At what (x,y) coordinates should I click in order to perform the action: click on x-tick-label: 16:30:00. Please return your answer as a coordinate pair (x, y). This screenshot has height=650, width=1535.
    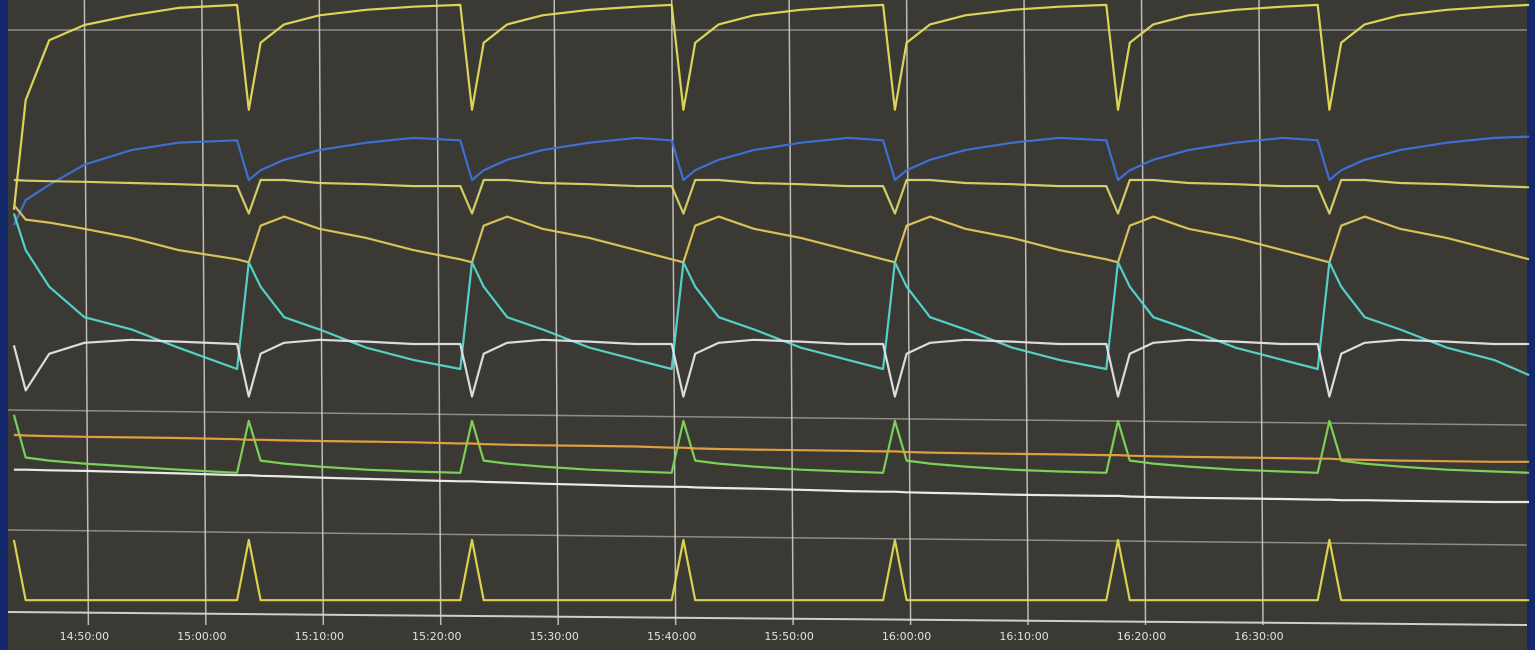
    Looking at the image, I should click on (1258, 636).